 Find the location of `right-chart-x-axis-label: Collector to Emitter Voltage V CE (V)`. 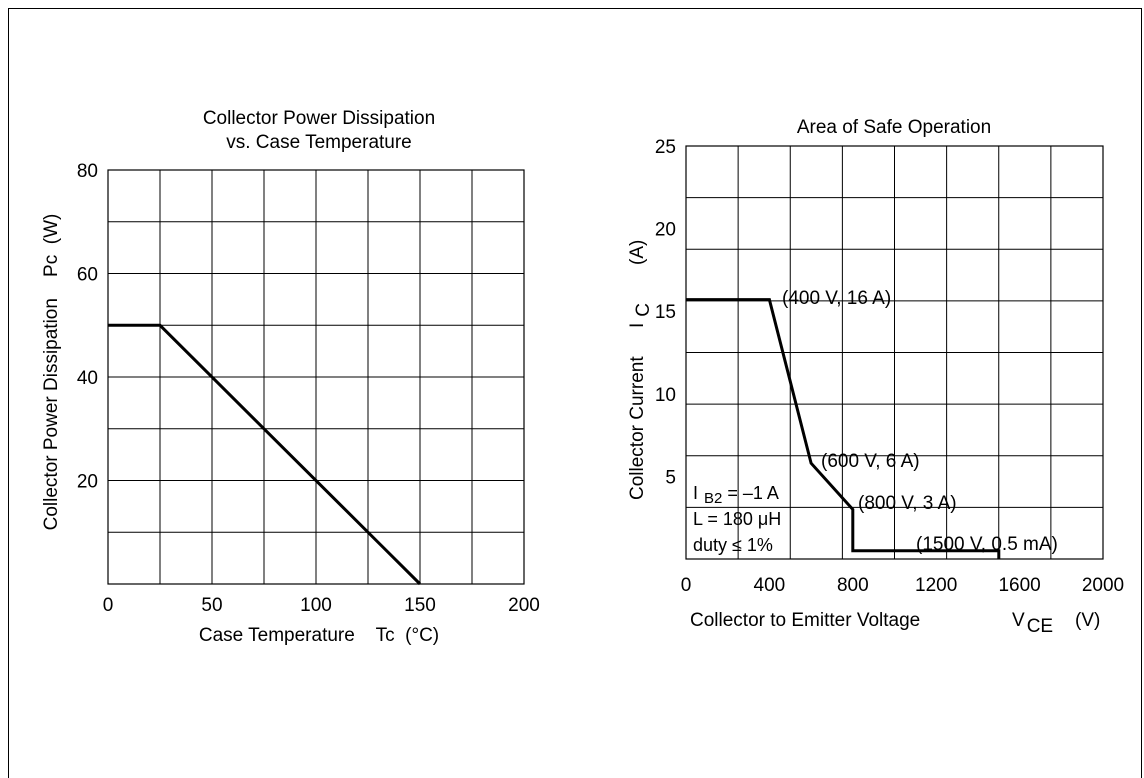

right-chart-x-axis-label: Collector to Emitter Voltage V CE (V) is located at coordinates (895, 623).